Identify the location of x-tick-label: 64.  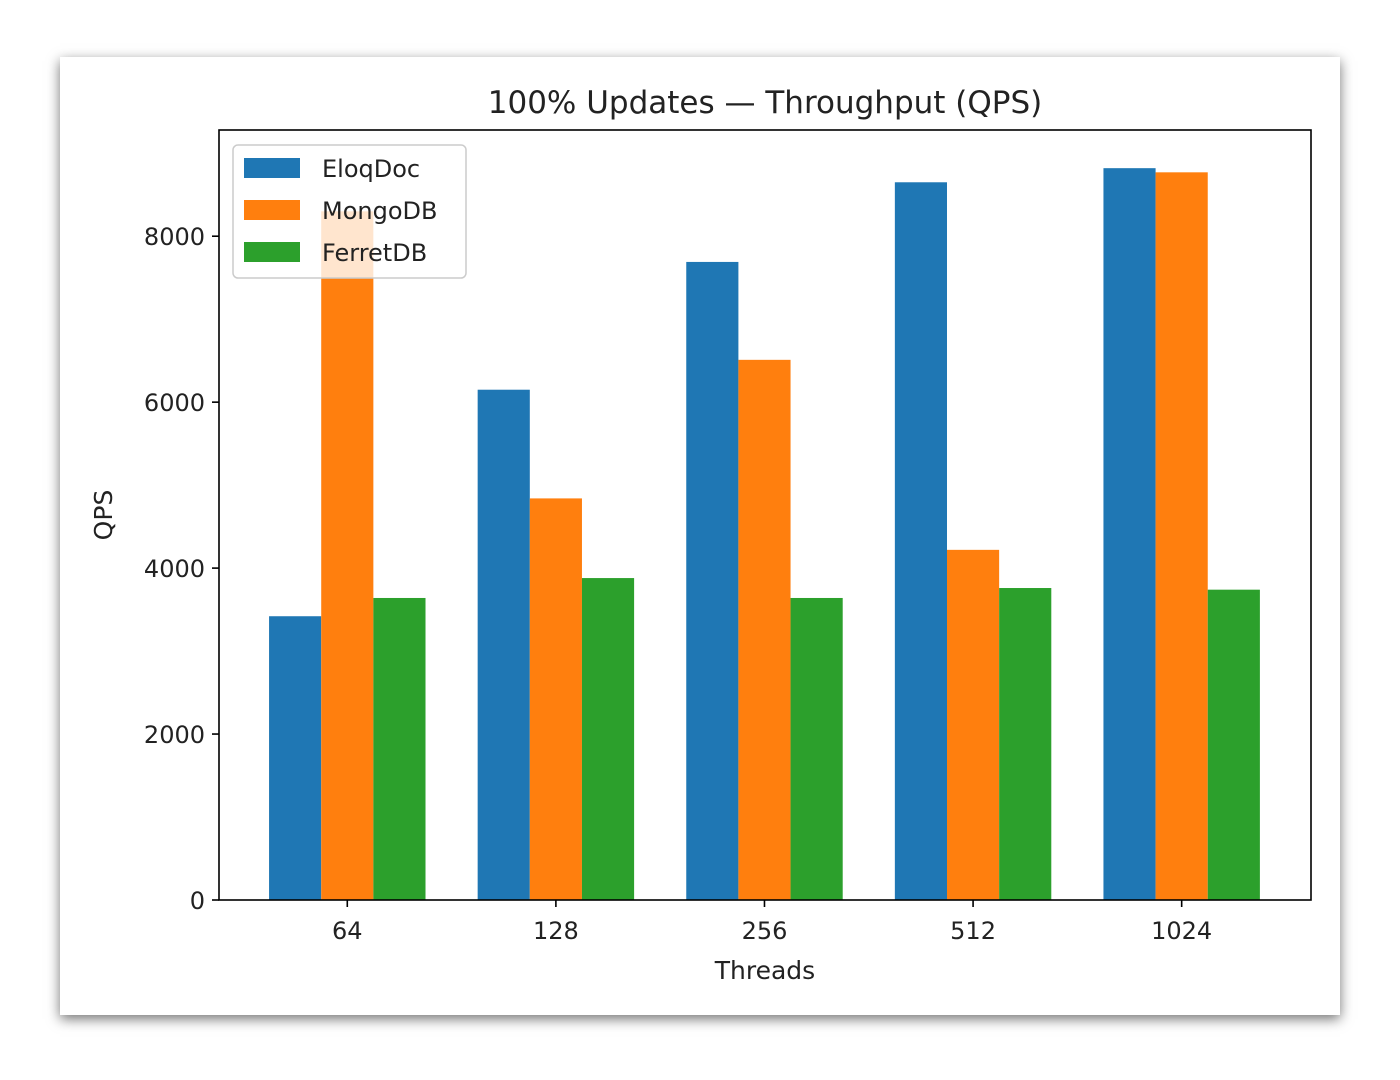
(347, 931).